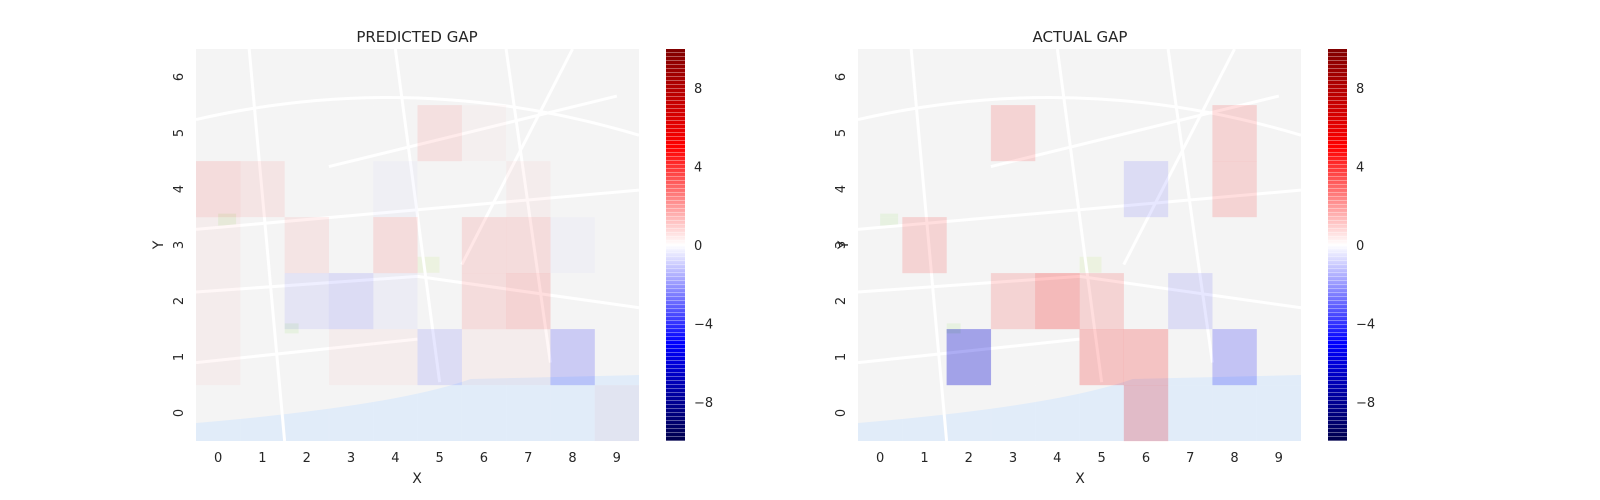 This screenshot has height=500, width=1600. What do you see at coordinates (416, 37) in the screenshot?
I see `chart-title: PREDICTED GAP` at bounding box center [416, 37].